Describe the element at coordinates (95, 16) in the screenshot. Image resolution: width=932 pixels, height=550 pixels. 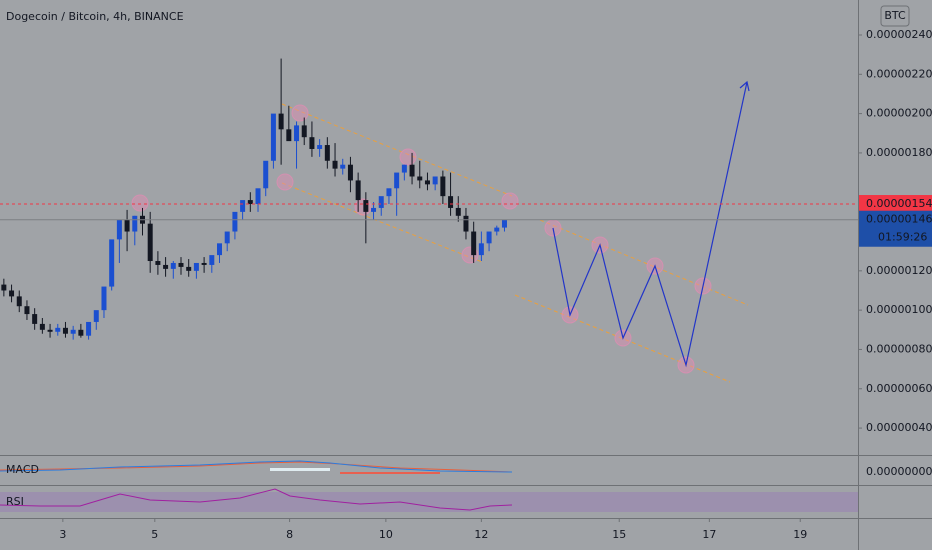
I see `chart-title: Dogecoin / Bitcoin, 4h, BINANCE` at that location.